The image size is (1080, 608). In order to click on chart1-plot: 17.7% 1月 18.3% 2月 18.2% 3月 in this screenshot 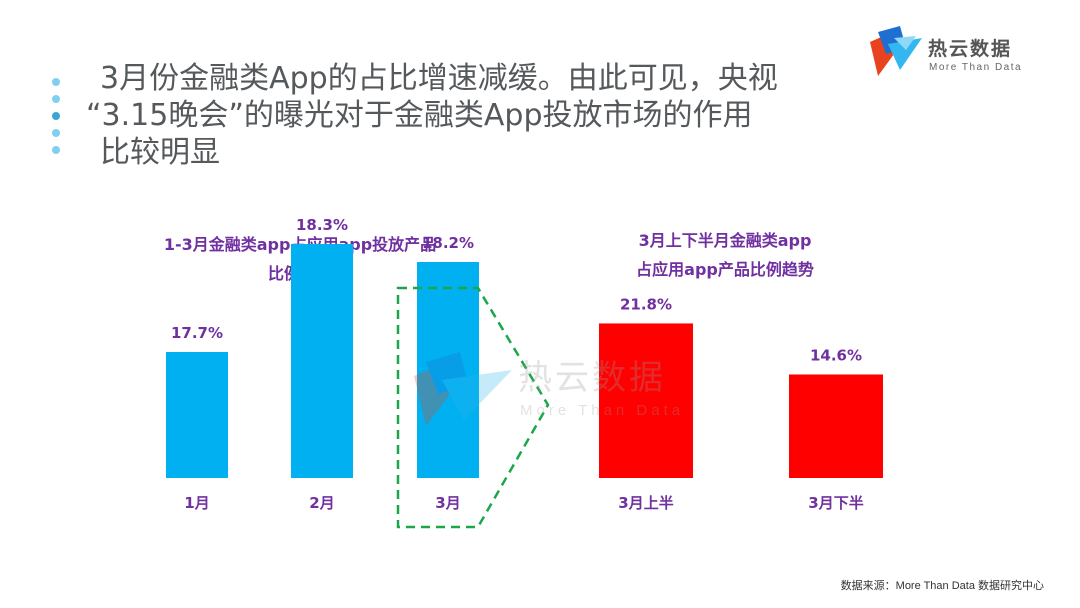, I will do `click(322, 364)`.